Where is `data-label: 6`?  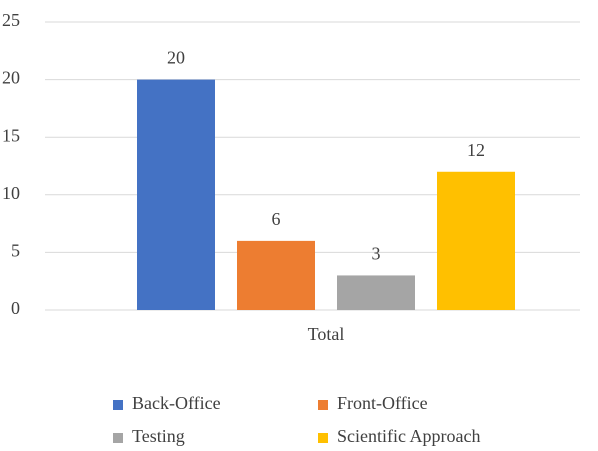 data-label: 6 is located at coordinates (276, 219).